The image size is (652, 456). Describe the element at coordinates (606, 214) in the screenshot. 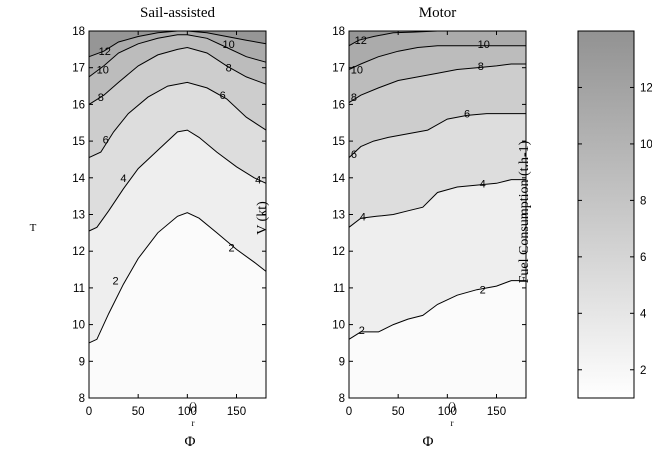

I see `colorbar-gradient` at that location.